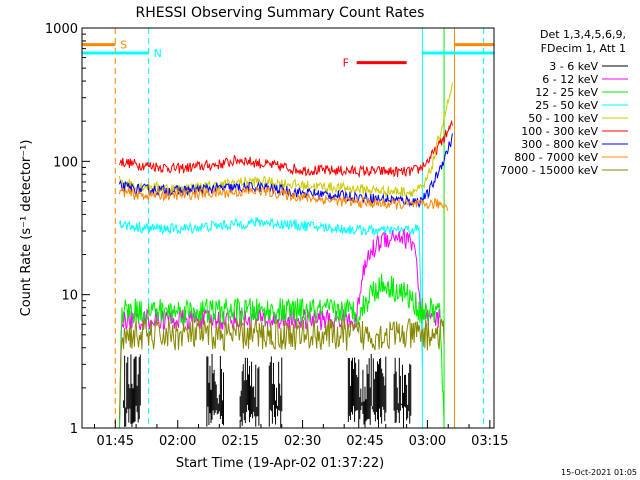  What do you see at coordinates (549, 170) in the screenshot?
I see `legend-label-8: 7000 - 15000 keV` at bounding box center [549, 170].